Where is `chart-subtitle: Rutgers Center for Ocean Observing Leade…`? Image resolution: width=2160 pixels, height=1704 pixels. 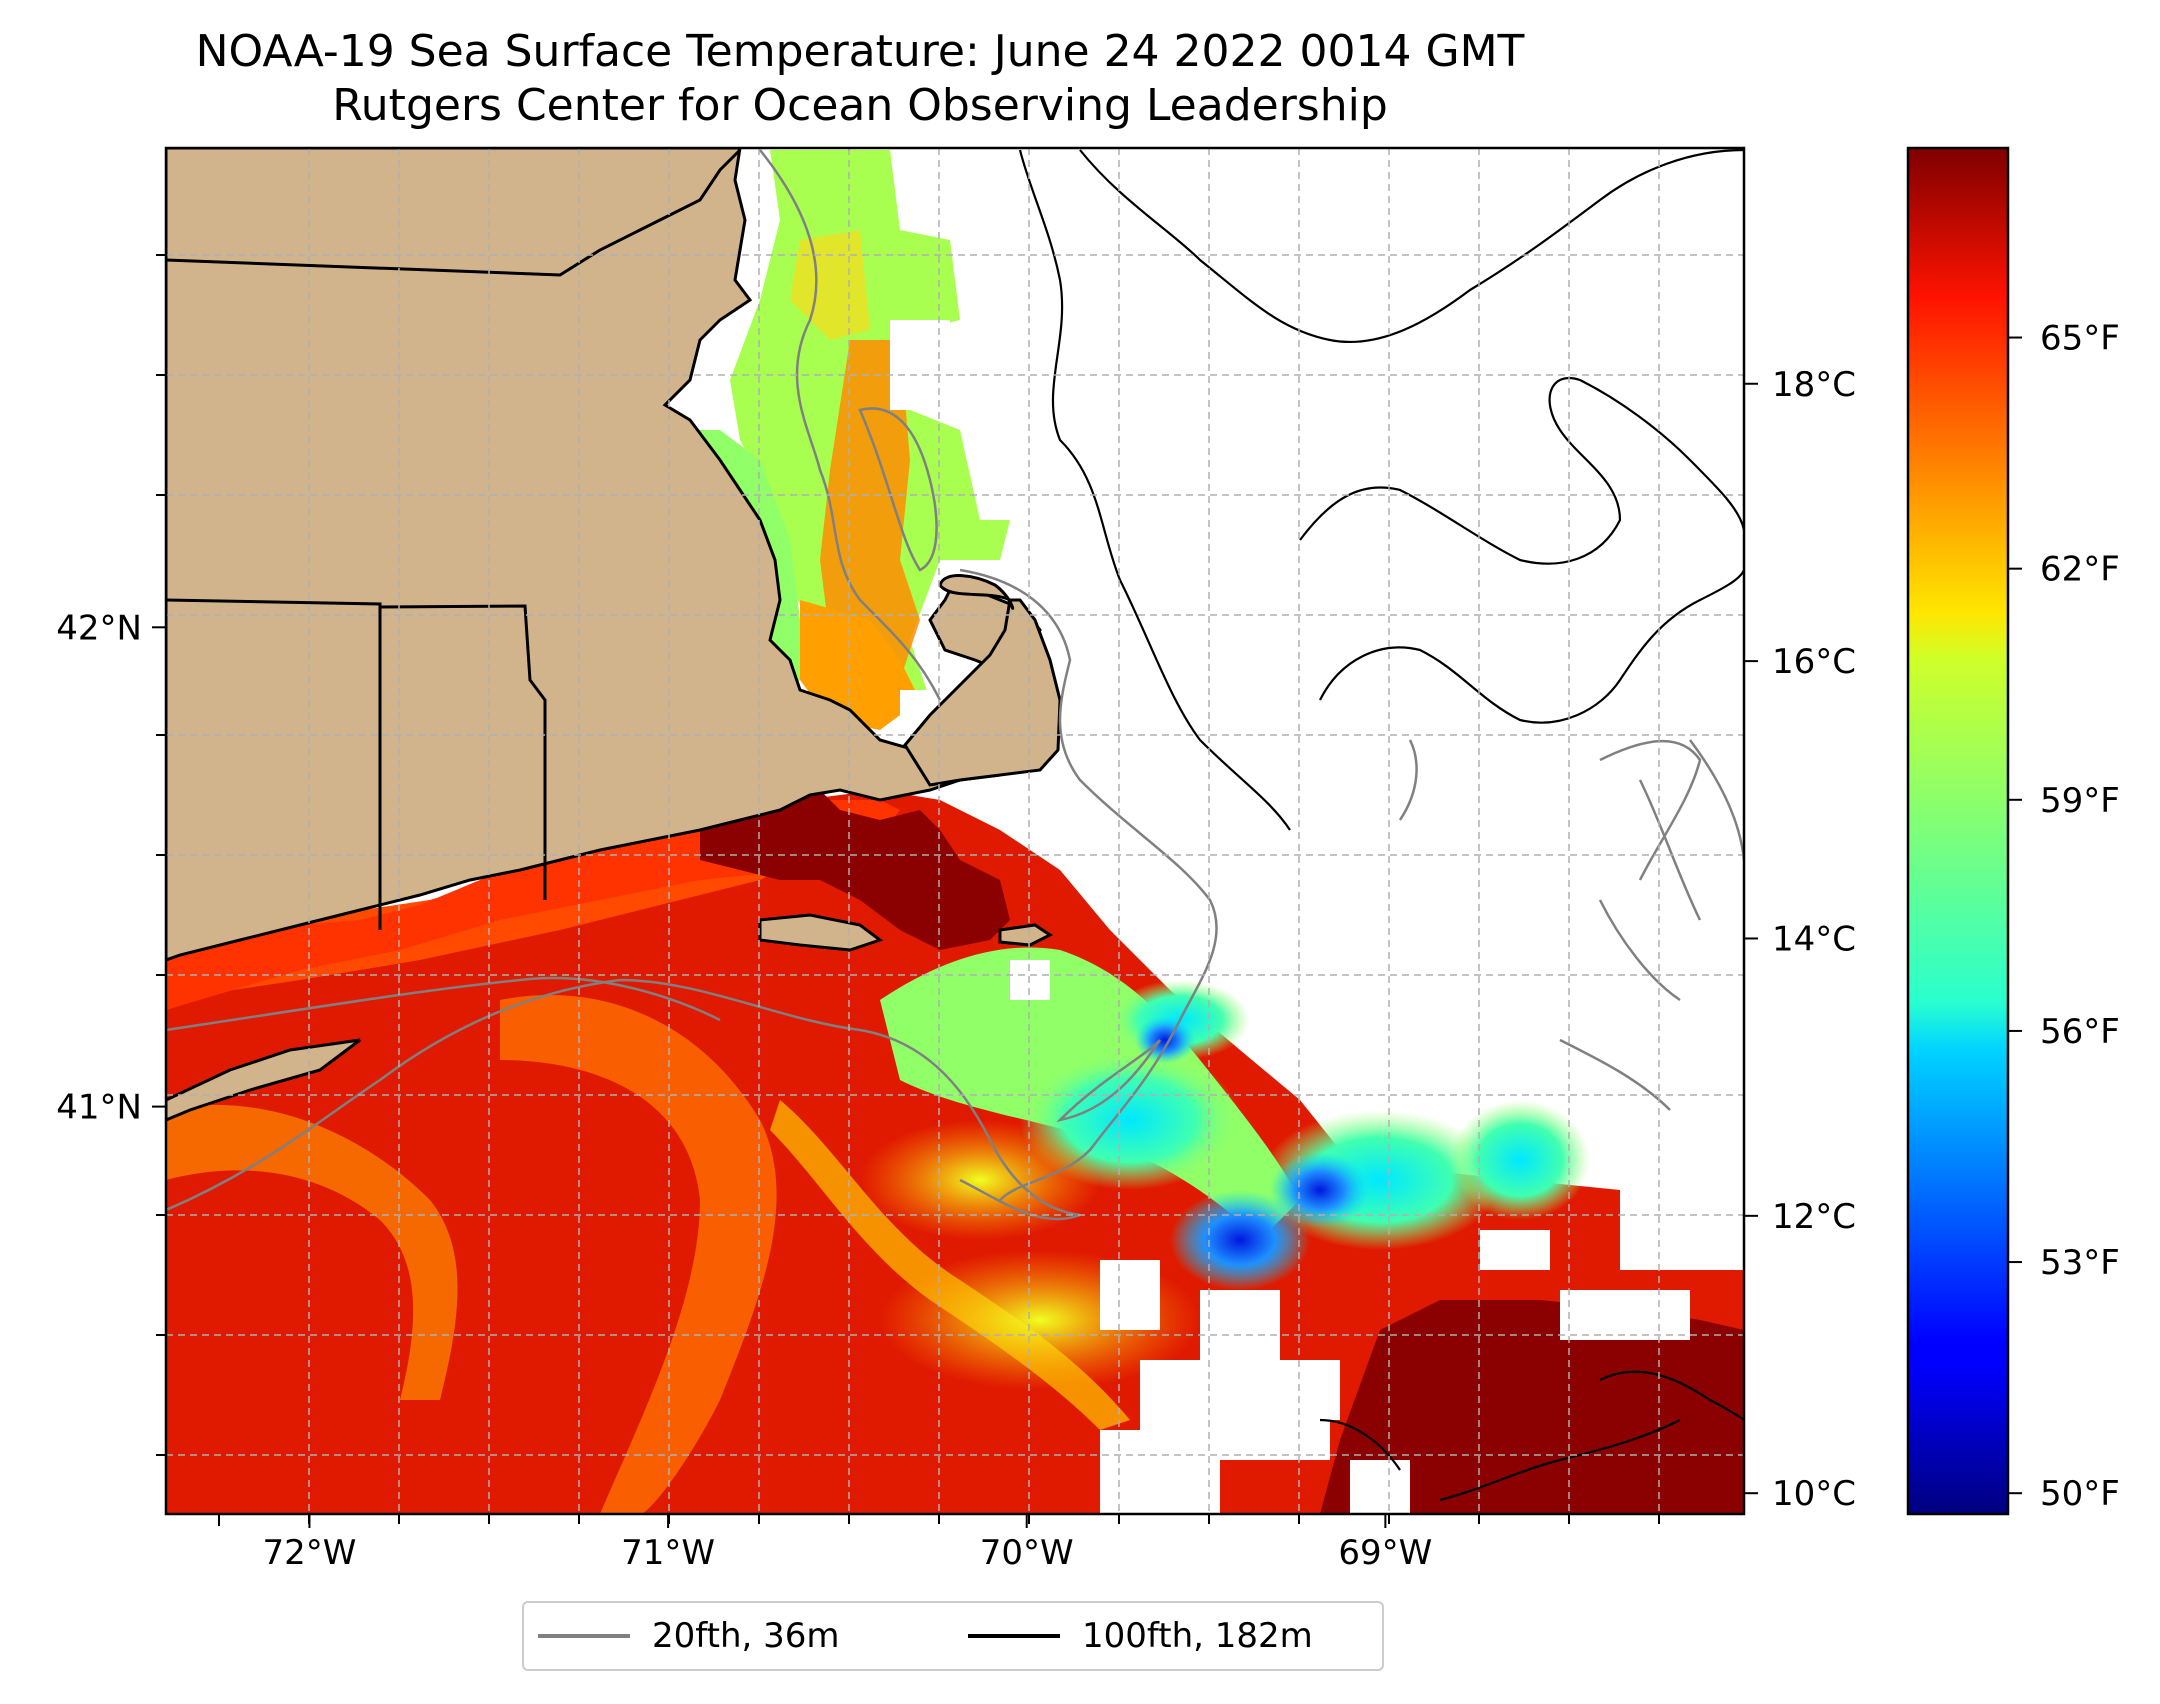 chart-subtitle: Rutgers Center for Ocean Observing Leade… is located at coordinates (860, 105).